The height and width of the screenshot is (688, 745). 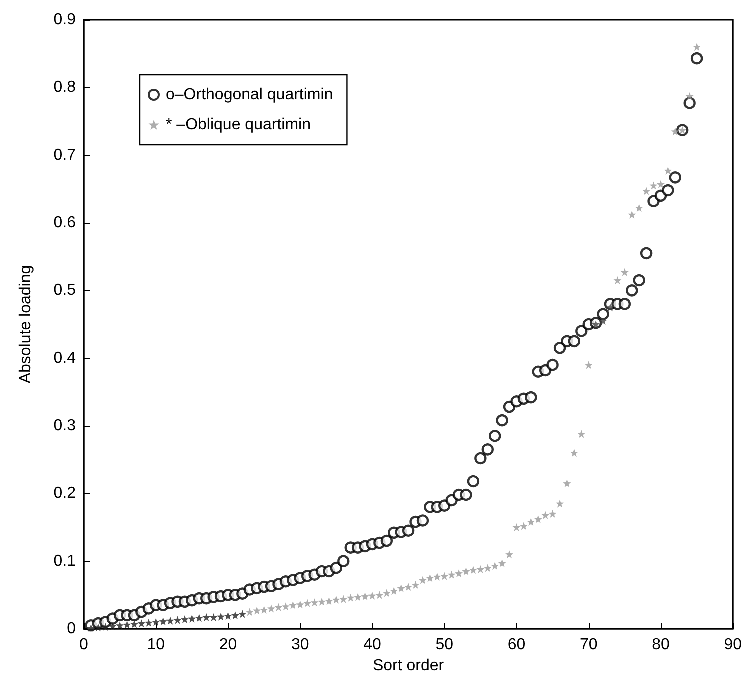 I want to click on legend-label: o–Orthogonal quartimin, so click(x=250, y=95).